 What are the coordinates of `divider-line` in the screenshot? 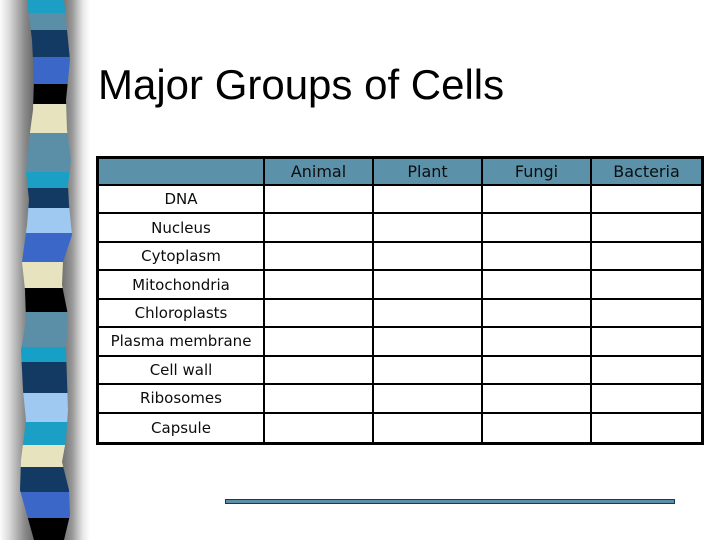 It's located at (450, 501).